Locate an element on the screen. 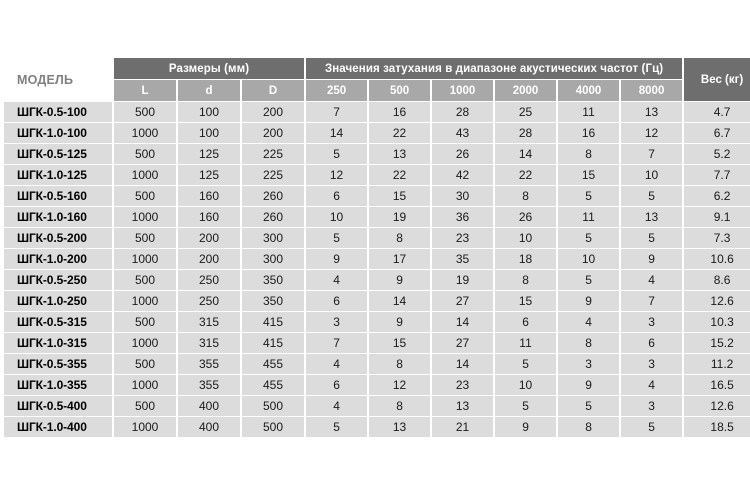  cell-freq-250: 12 is located at coordinates (337, 175).